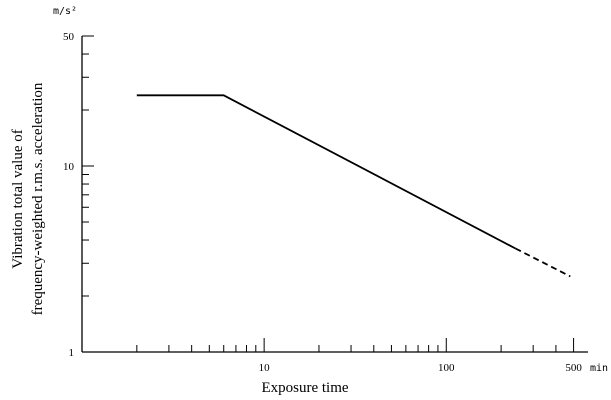  I want to click on y-tick-label: 10, so click(69, 167).